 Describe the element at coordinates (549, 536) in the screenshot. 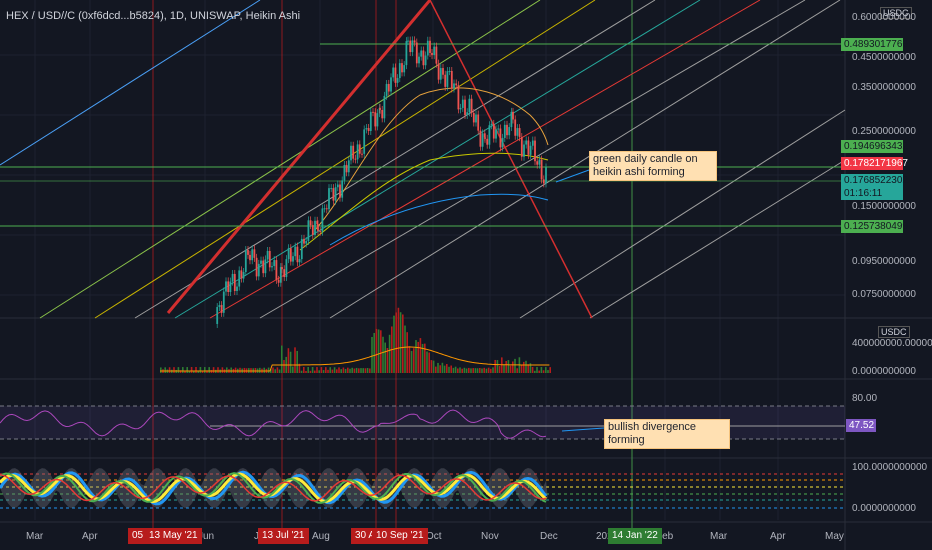

I see `time-label: Dec` at that location.